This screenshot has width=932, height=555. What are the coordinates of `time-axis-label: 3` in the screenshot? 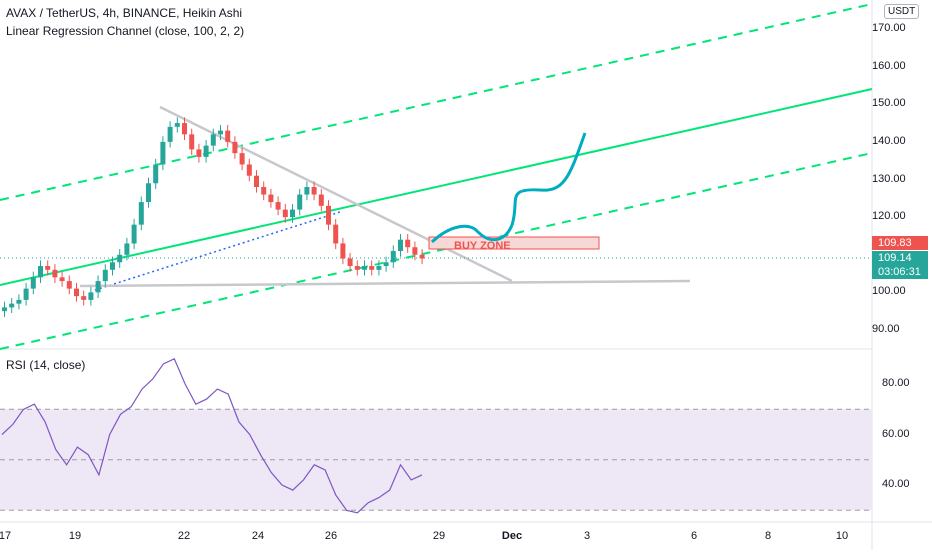 It's located at (587, 536).